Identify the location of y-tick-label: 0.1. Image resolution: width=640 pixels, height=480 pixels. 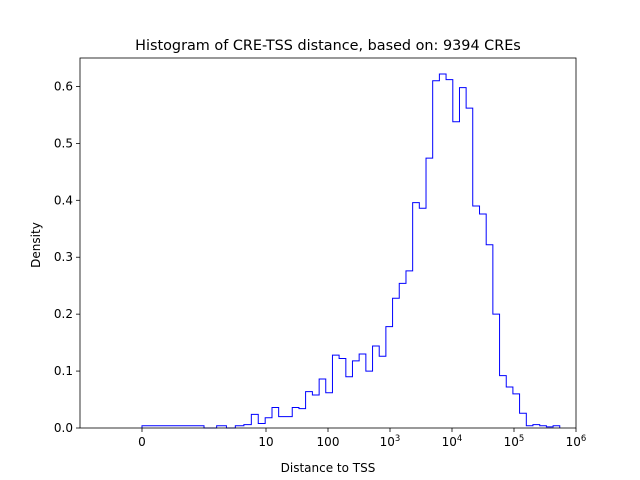
(63, 371).